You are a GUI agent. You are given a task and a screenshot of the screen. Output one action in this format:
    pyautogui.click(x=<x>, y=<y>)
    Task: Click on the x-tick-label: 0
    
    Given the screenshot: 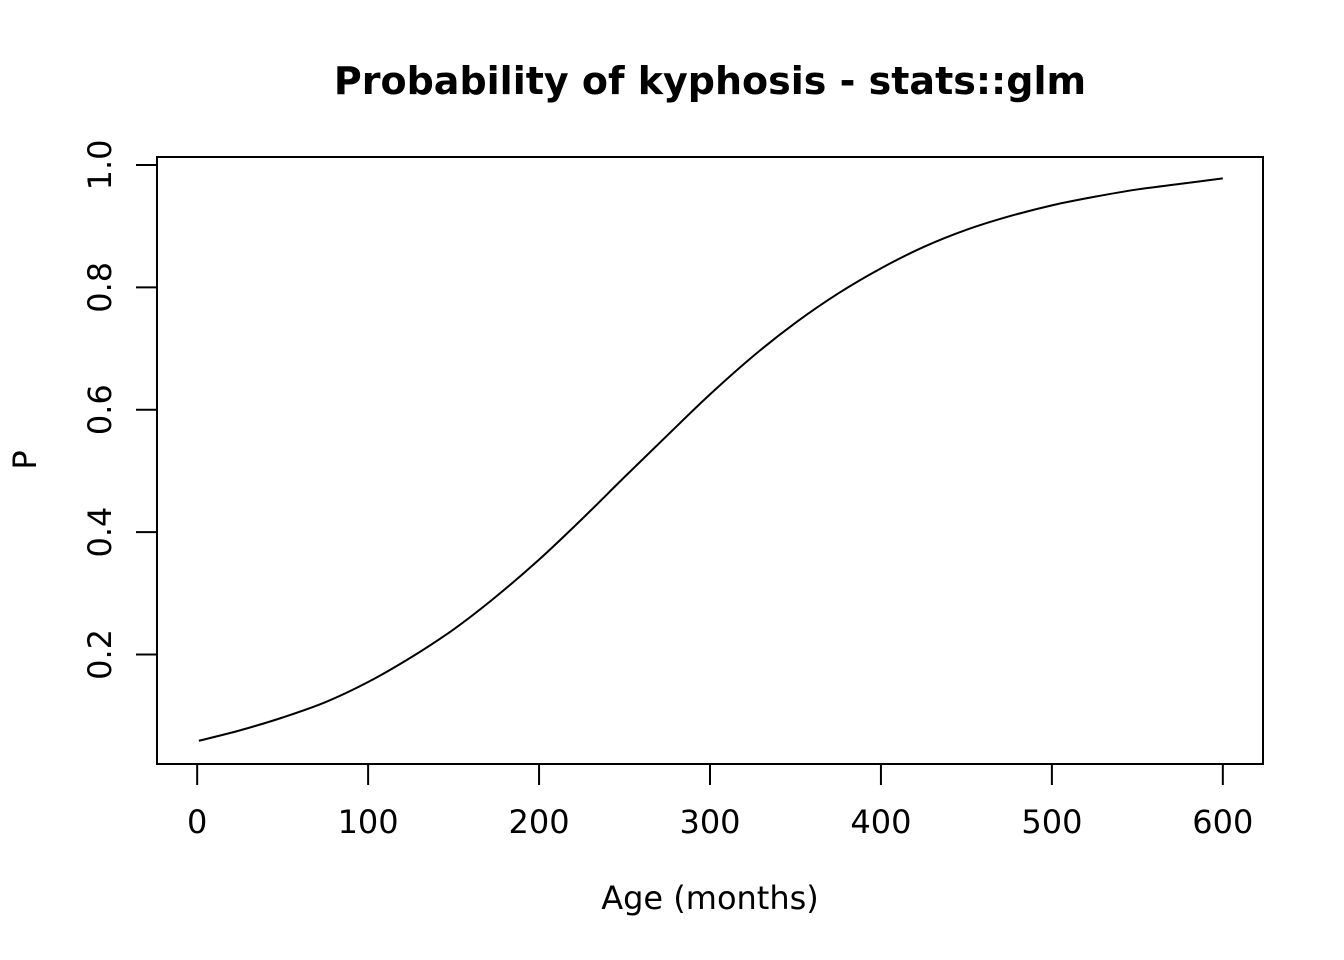 What is the action you would take?
    pyautogui.click(x=197, y=822)
    